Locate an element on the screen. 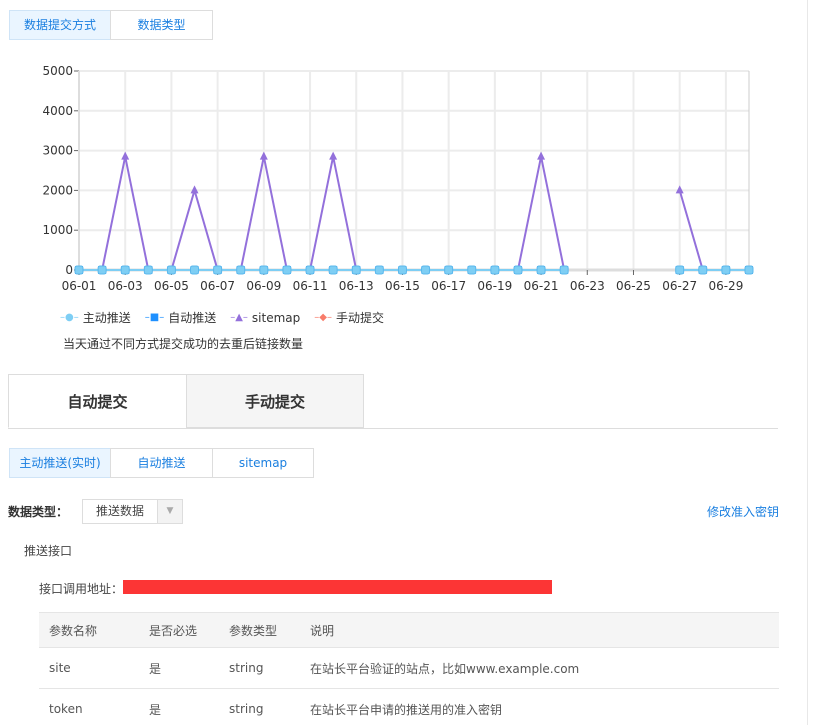 The width and height of the screenshot is (814, 725). legend-item: –◆– 手动提交 is located at coordinates (349, 317).